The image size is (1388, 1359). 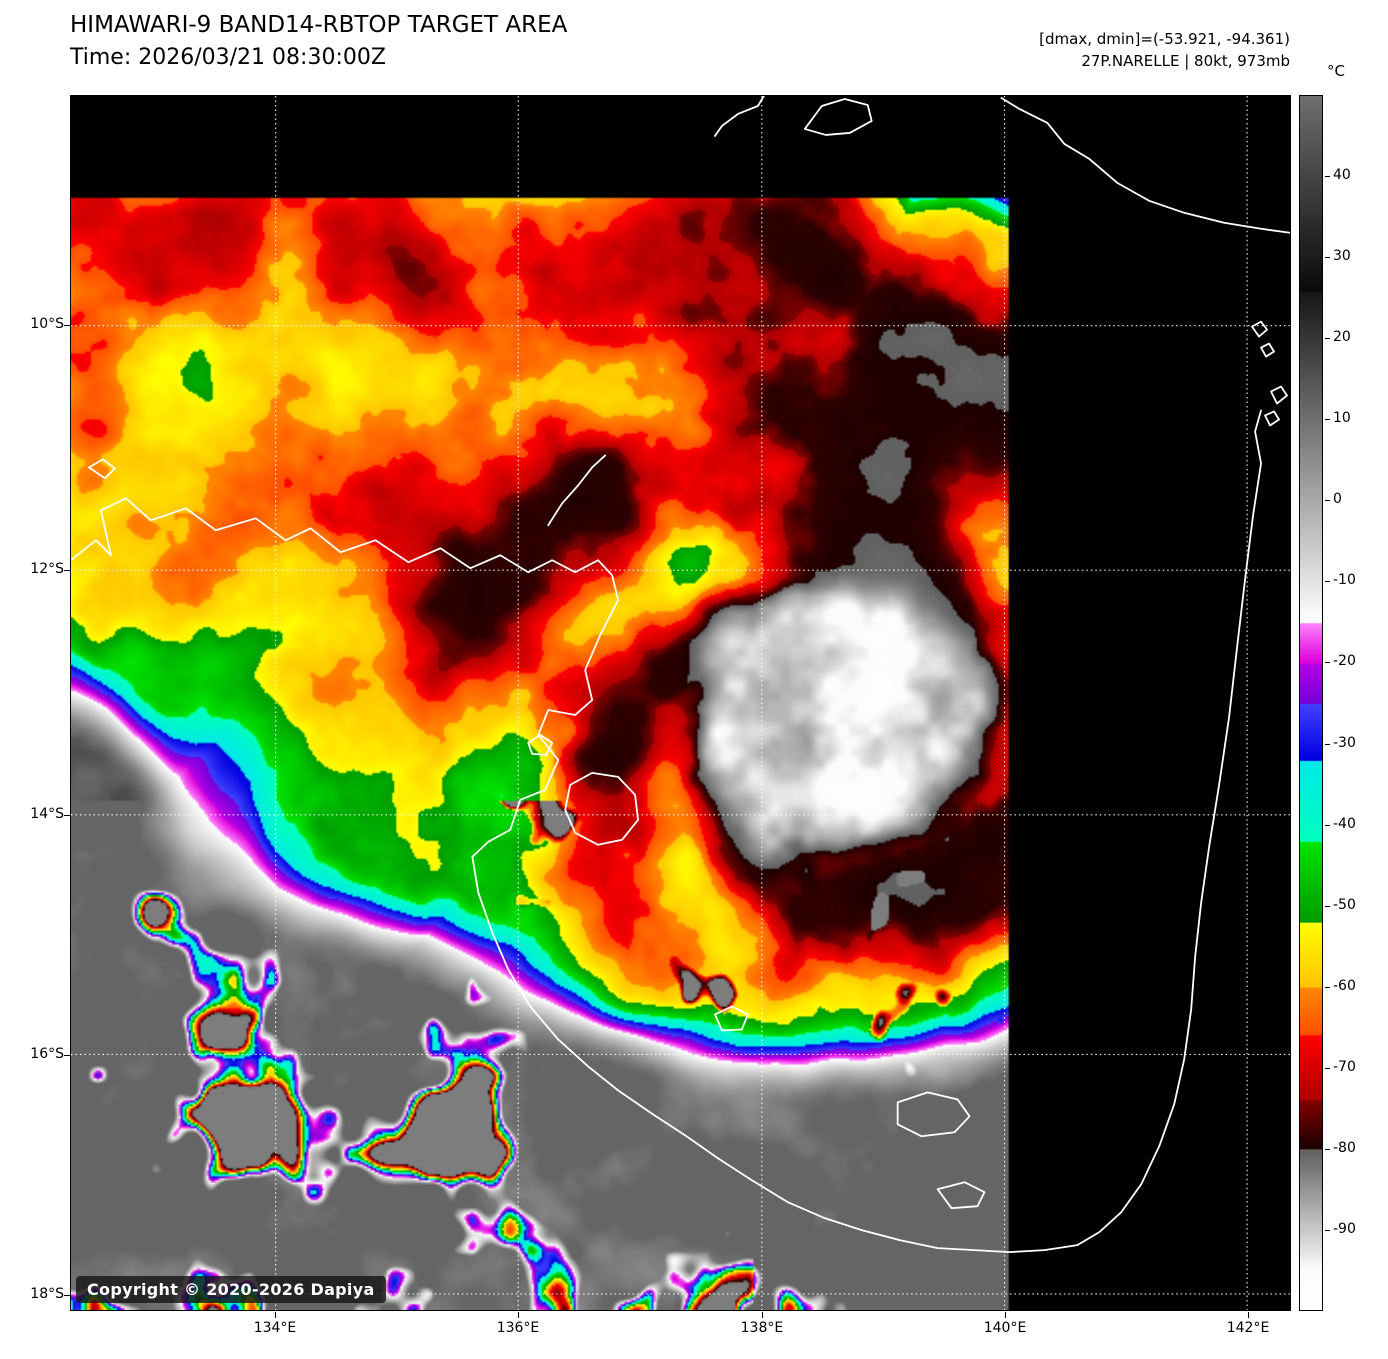 What do you see at coordinates (1344, 823) in the screenshot?
I see `colorbar-tick-label: -40` at bounding box center [1344, 823].